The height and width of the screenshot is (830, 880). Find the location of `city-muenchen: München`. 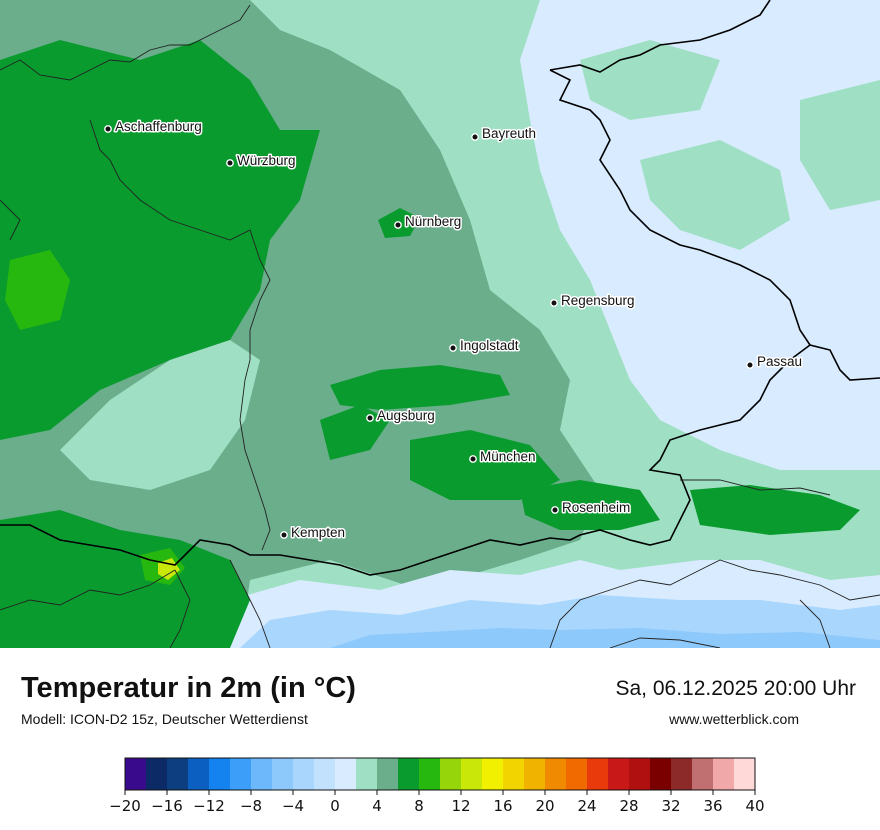

city-muenchen: München is located at coordinates (503, 457).